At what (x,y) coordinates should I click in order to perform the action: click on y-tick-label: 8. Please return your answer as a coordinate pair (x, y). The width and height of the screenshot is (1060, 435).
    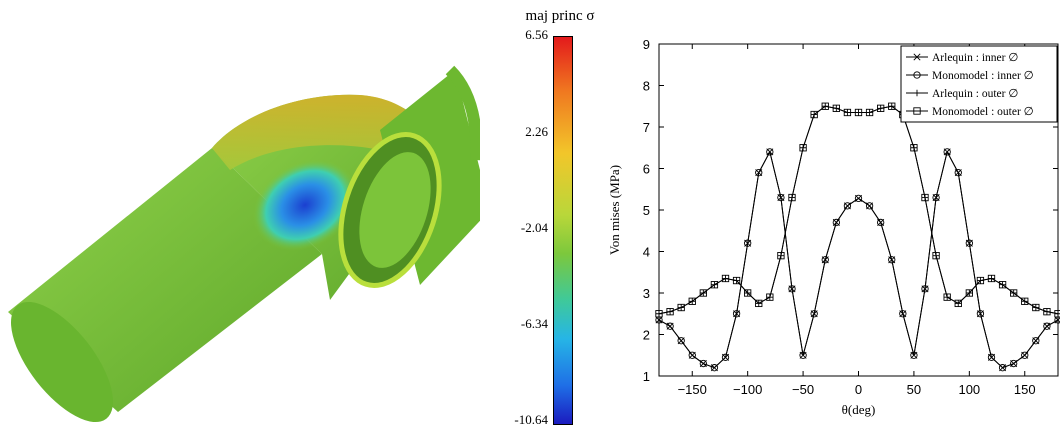
    Looking at the image, I should click on (646, 86).